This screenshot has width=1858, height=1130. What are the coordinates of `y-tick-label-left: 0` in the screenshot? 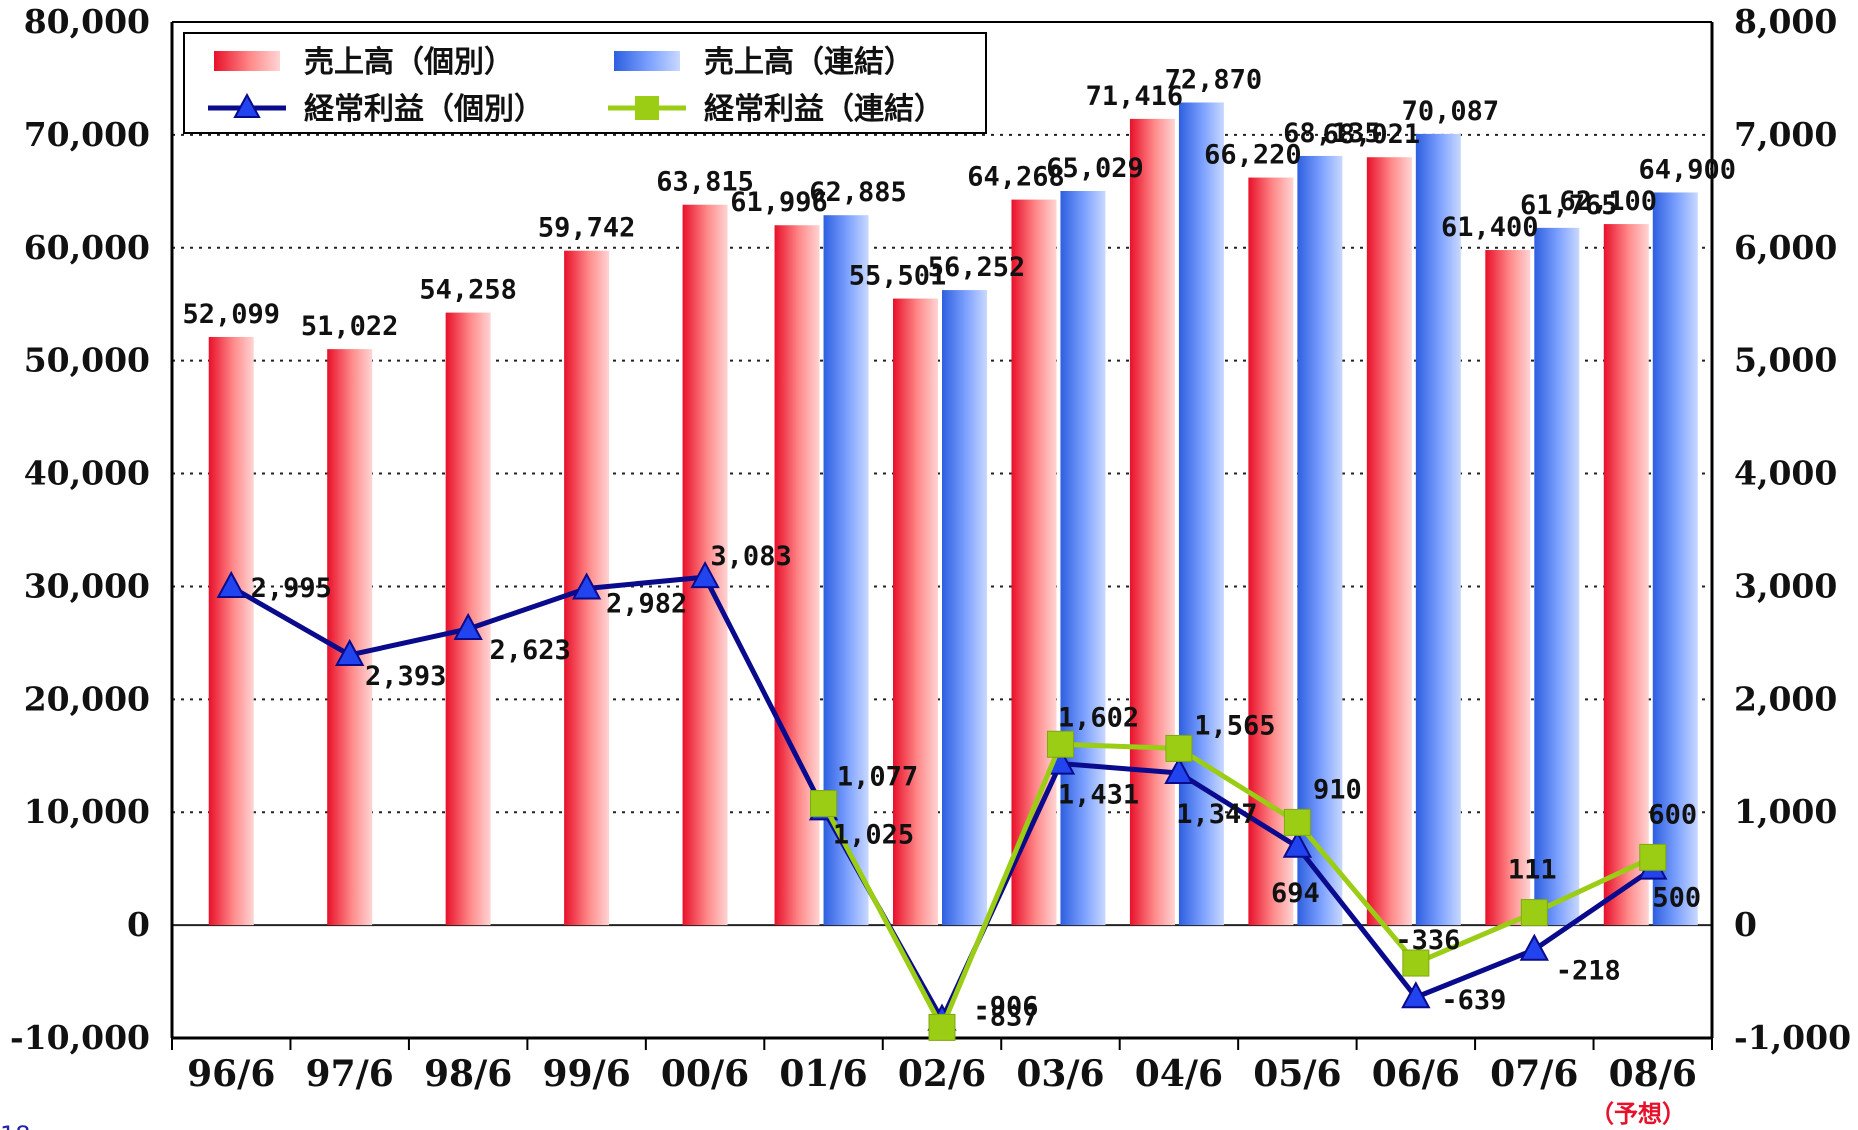 It's located at (138, 924).